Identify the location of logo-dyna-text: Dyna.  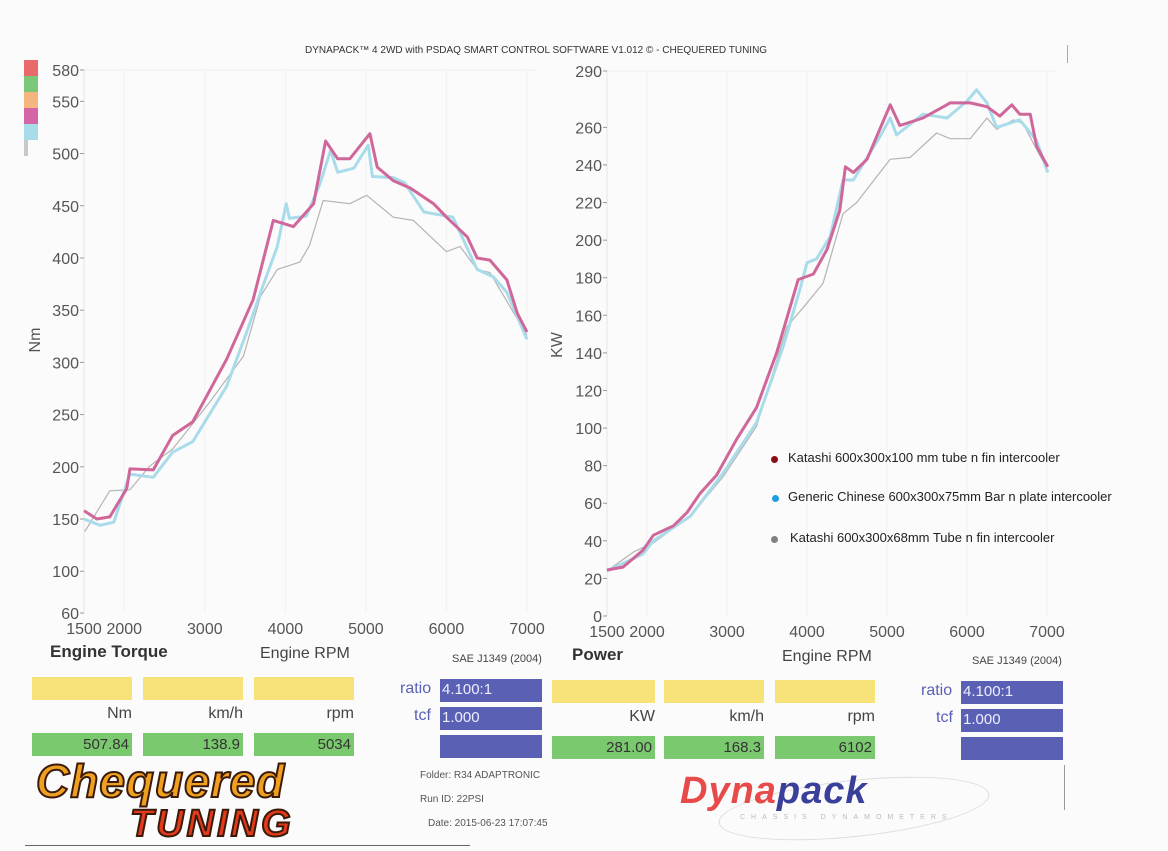
(728, 791).